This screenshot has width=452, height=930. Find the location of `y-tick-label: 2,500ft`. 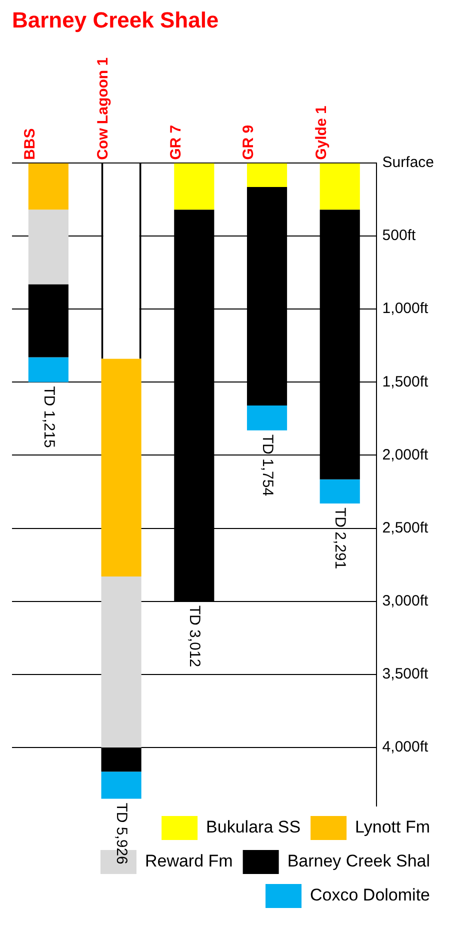

y-tick-label: 2,500ft is located at coordinates (406, 527).